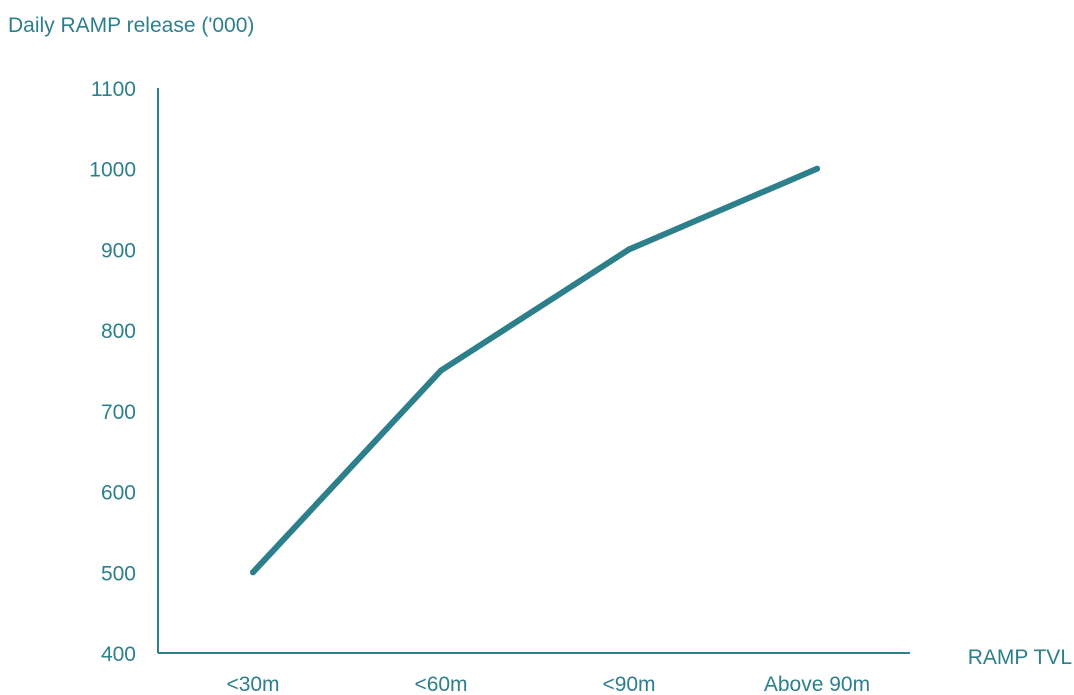  What do you see at coordinates (118, 654) in the screenshot?
I see `y-tick-label: 400` at bounding box center [118, 654].